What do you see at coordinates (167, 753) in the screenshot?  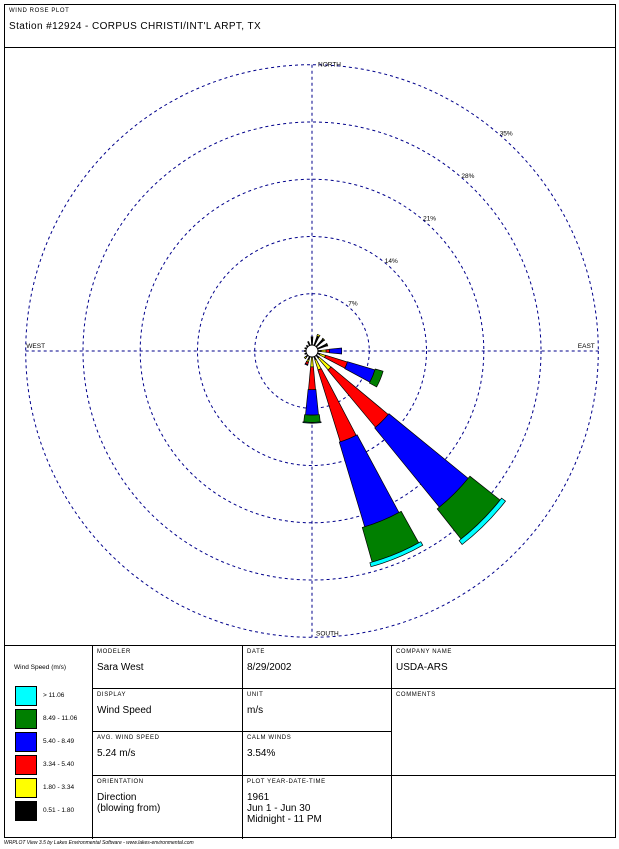 I see `avg-speed-cell: AVG. WIND SPEED 5.24 m/s` at bounding box center [167, 753].